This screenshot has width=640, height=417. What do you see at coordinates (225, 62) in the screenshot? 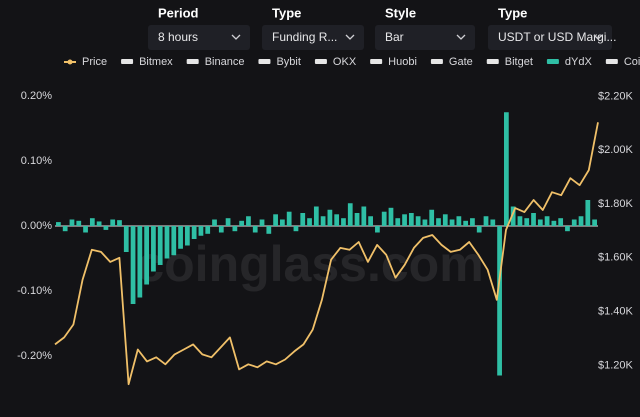
I see `legend-label: Binance` at bounding box center [225, 62].